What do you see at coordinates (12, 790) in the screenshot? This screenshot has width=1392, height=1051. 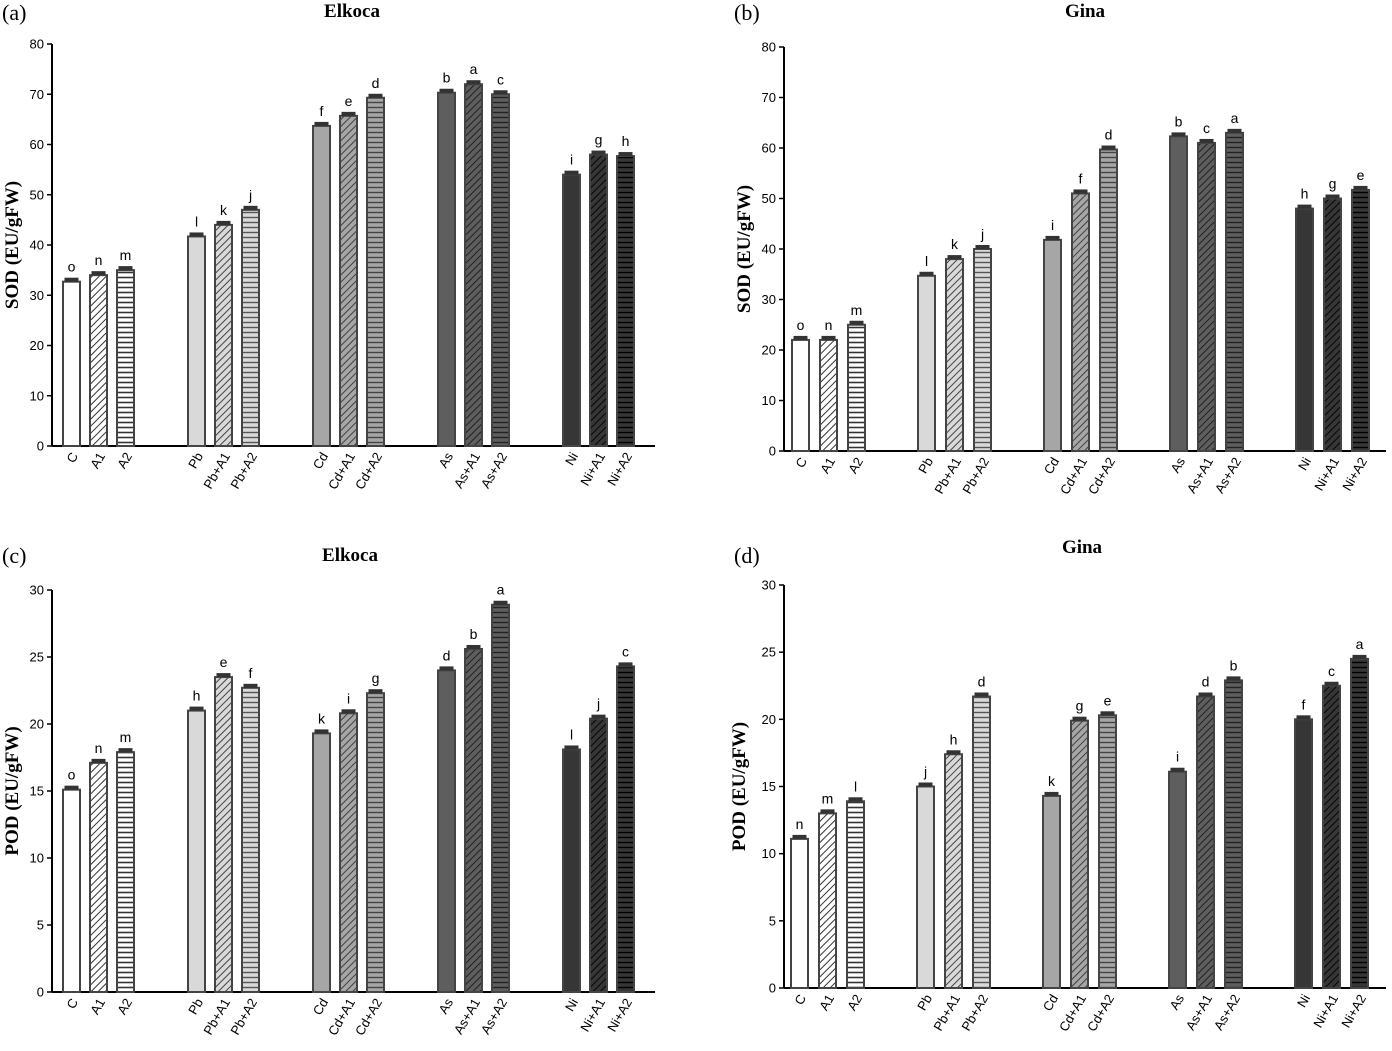 I see `y-axis-label: POD (EU/gFW)` at bounding box center [12, 790].